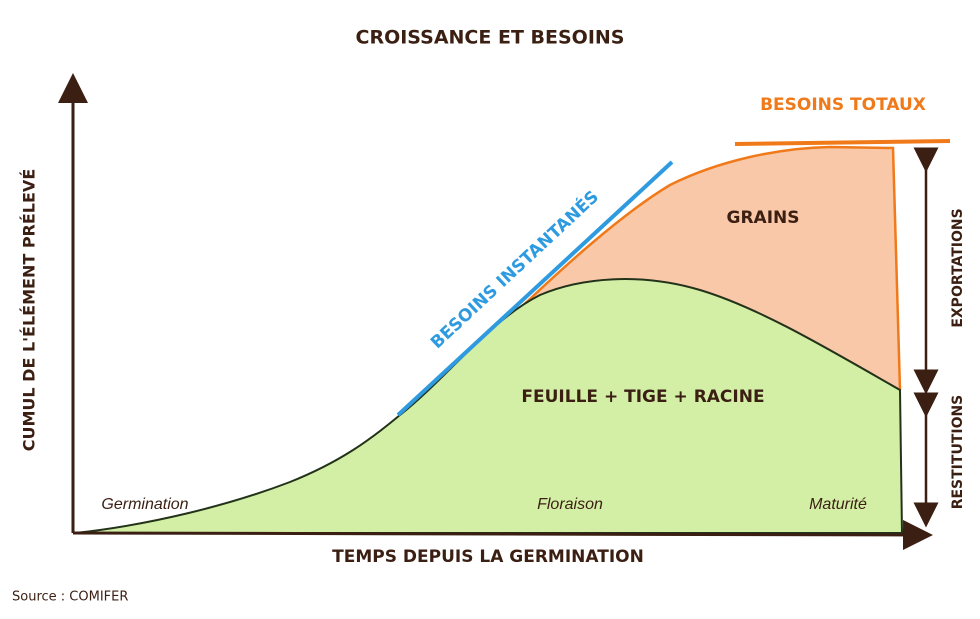 The height and width of the screenshot is (619, 980). Describe the element at coordinates (488, 557) in the screenshot. I see `x-axis-label: TEMPS DEPUIS LA GERMINATION` at that location.